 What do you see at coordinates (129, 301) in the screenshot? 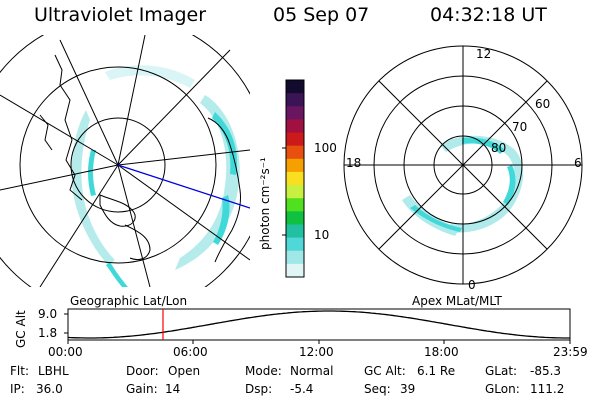
I see `left-panel-label: Geographic Lat/Lon` at bounding box center [129, 301].